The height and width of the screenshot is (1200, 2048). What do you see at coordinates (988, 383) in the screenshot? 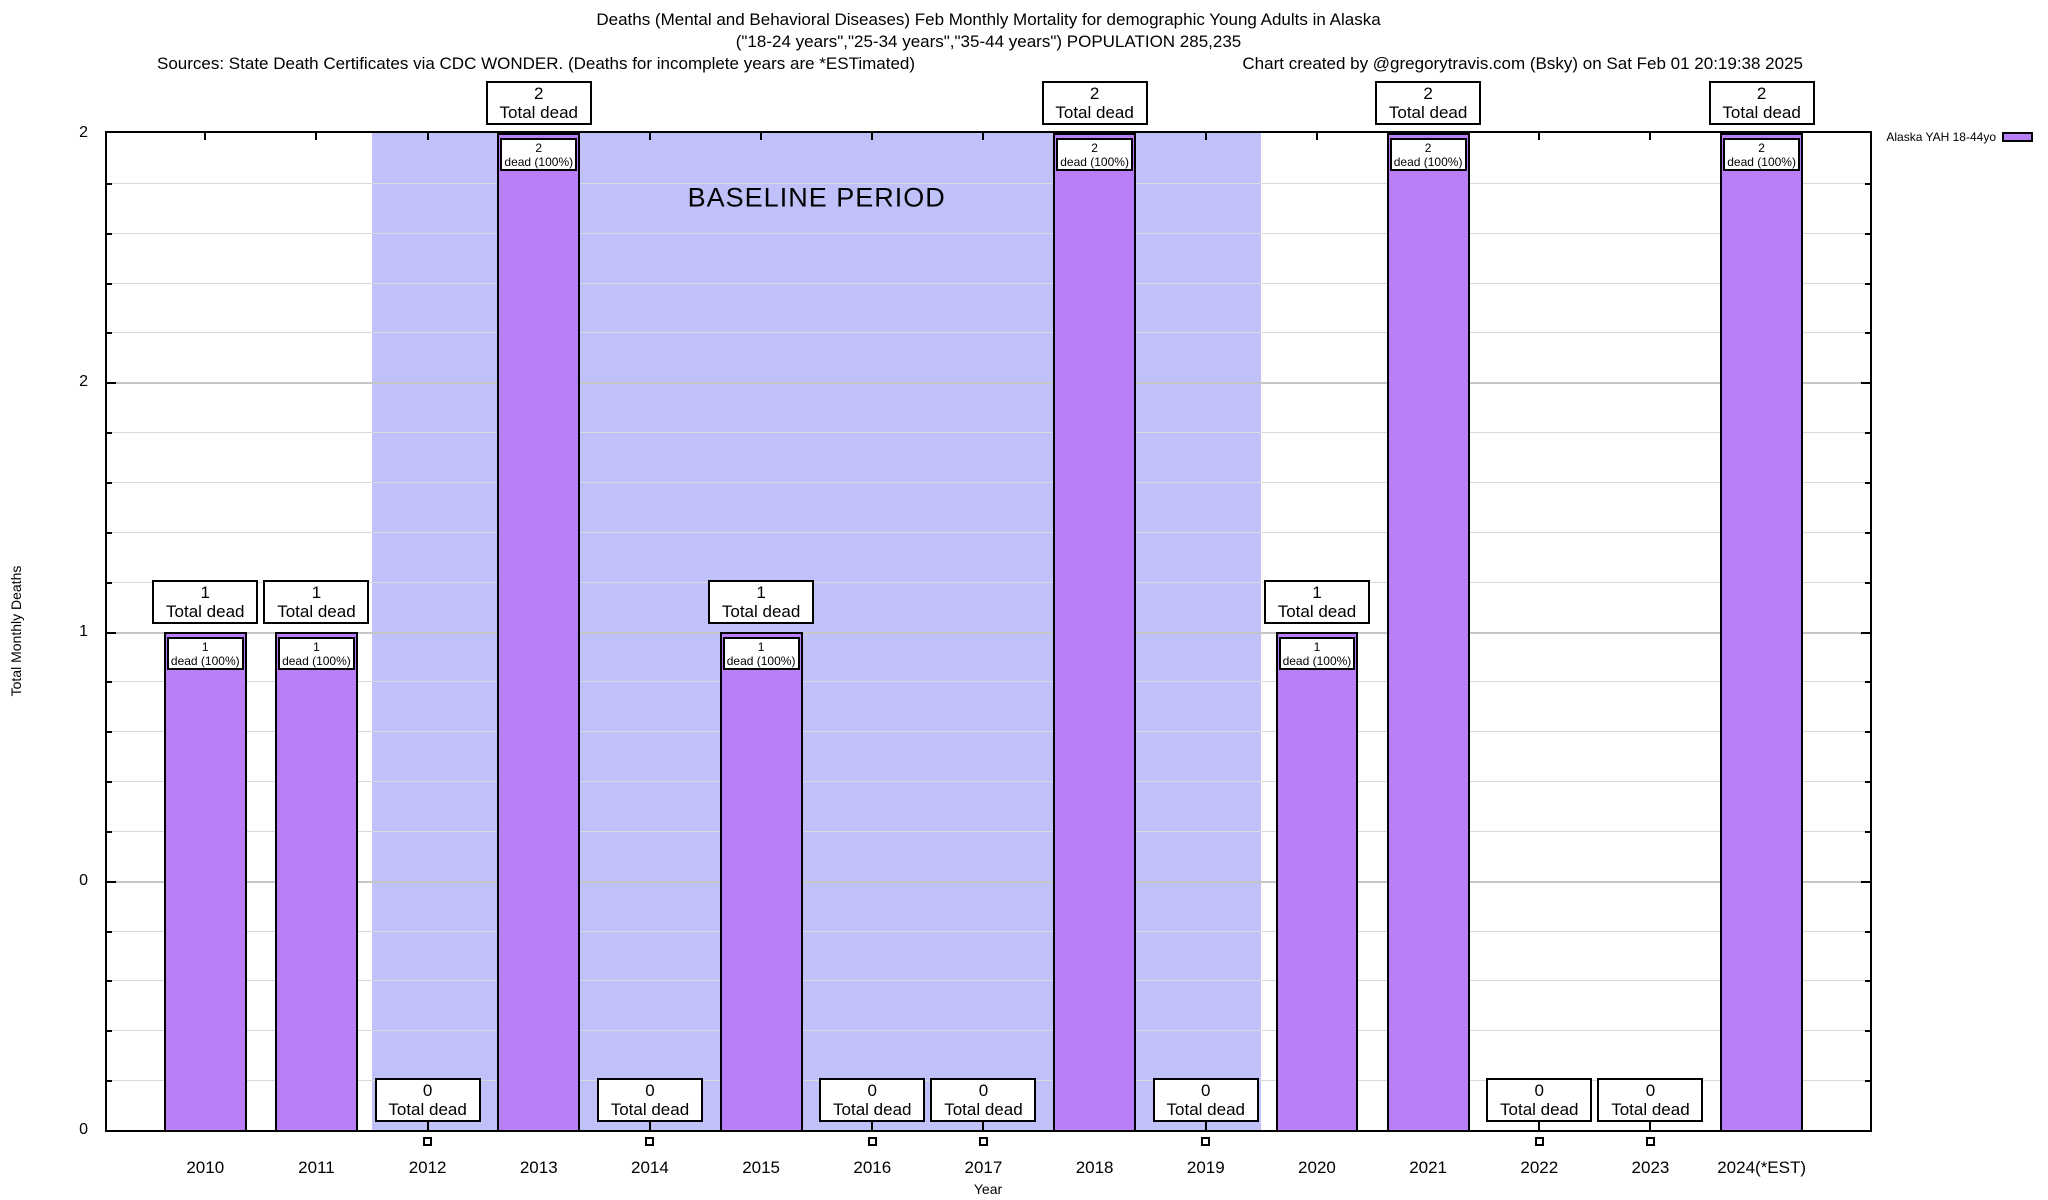
I see `gridline-major` at bounding box center [988, 383].